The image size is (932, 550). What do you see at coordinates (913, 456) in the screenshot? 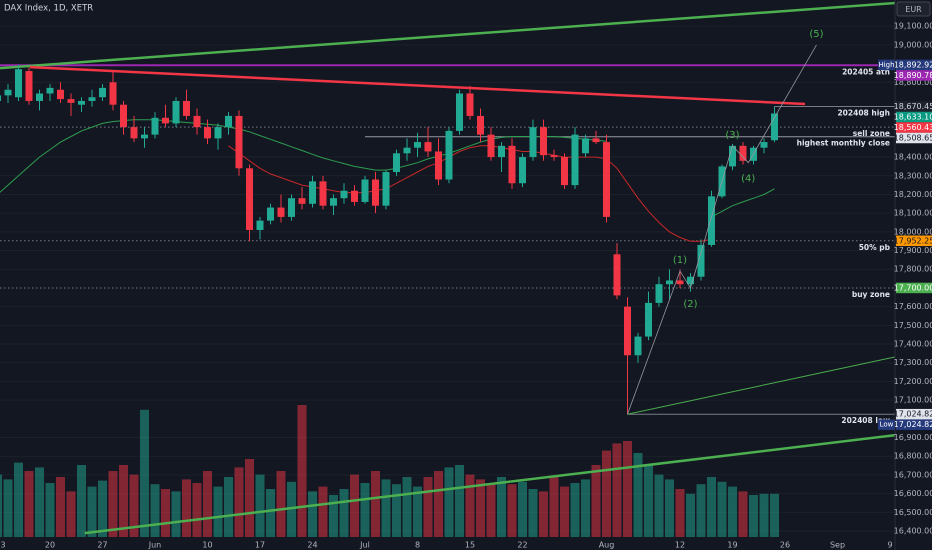
I see `y-tick-label: 16,800.00` at bounding box center [913, 456].